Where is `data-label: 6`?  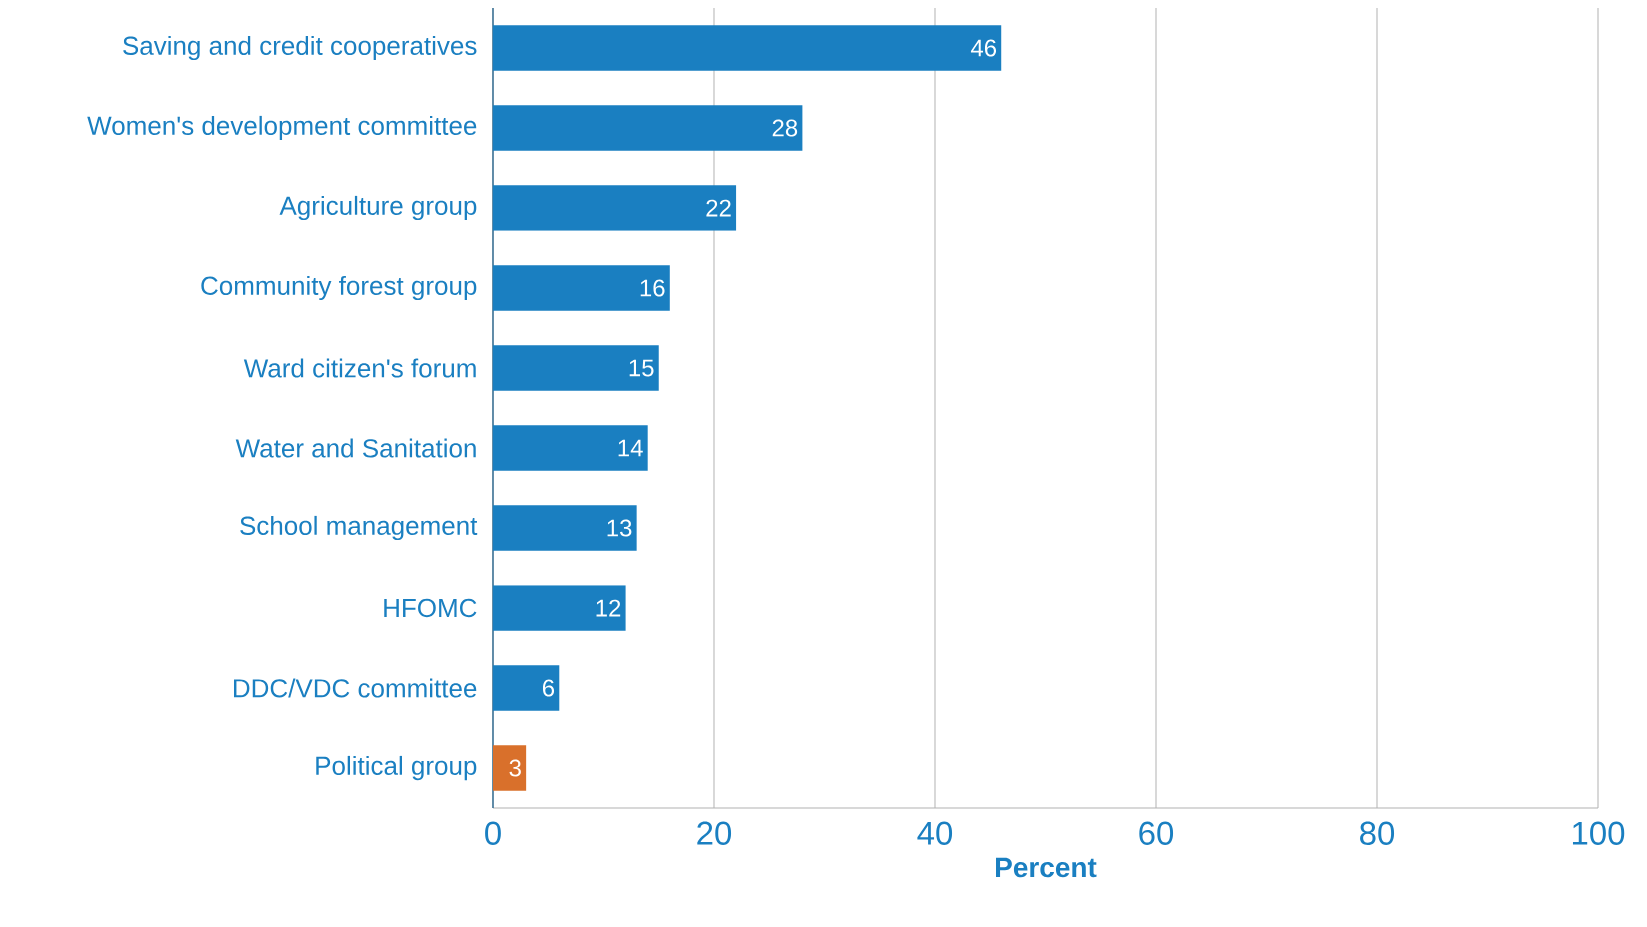 data-label: 6 is located at coordinates (548, 688).